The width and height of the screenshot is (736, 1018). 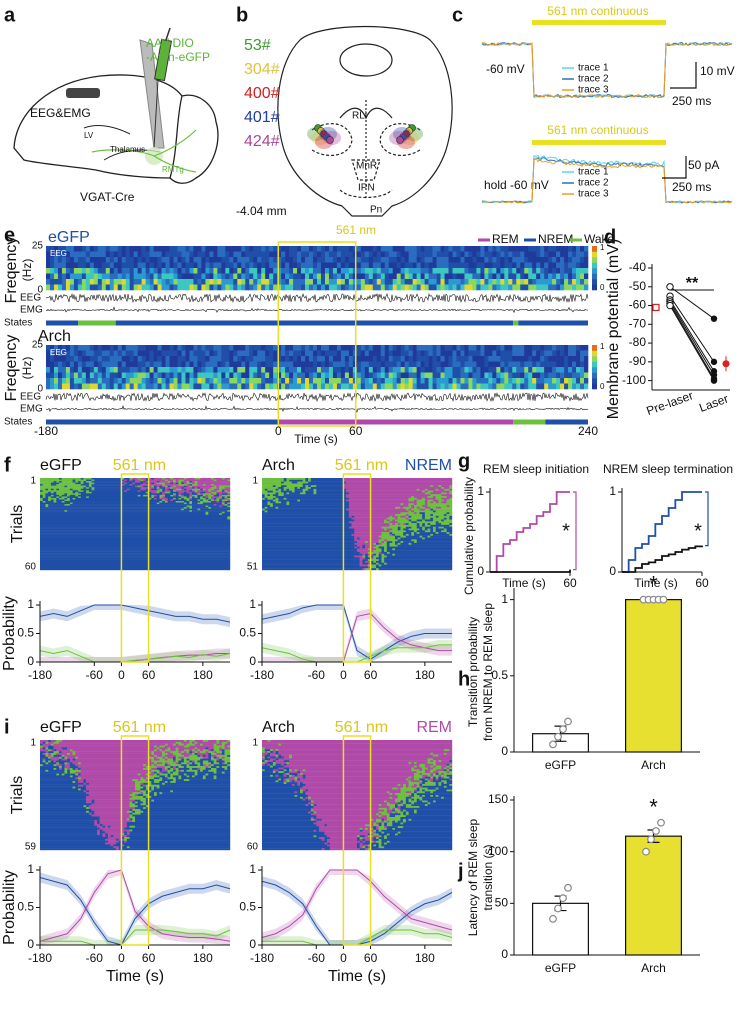 What do you see at coordinates (594, 359) in the screenshot?
I see `colorbar-cell` at bounding box center [594, 359].